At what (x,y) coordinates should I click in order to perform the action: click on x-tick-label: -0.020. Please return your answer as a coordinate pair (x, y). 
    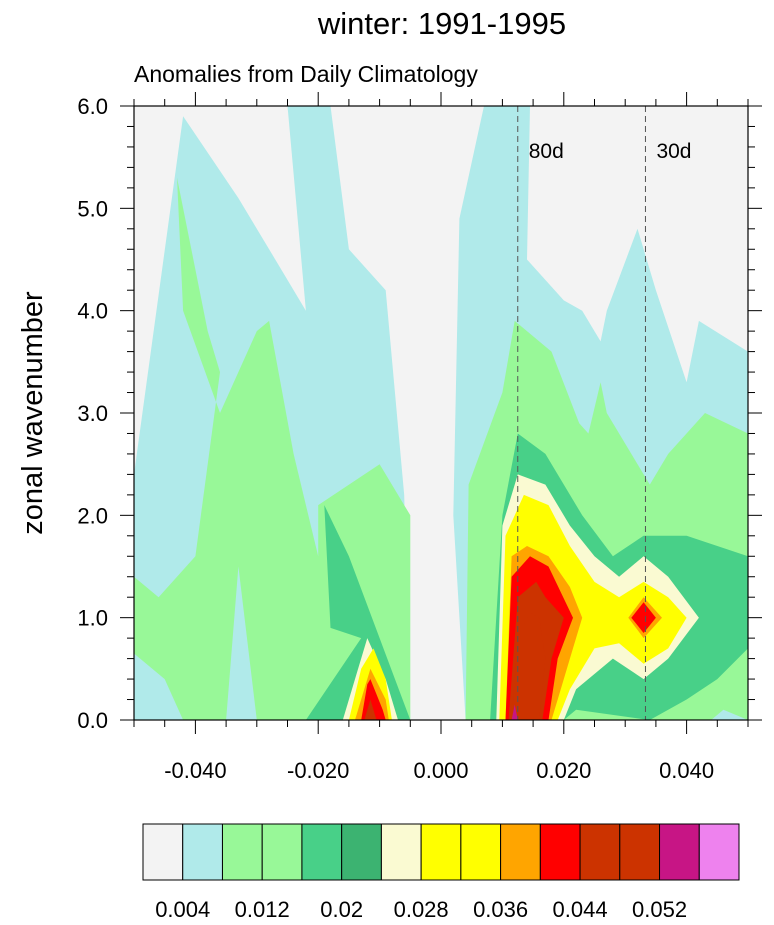
    Looking at the image, I should click on (318, 770).